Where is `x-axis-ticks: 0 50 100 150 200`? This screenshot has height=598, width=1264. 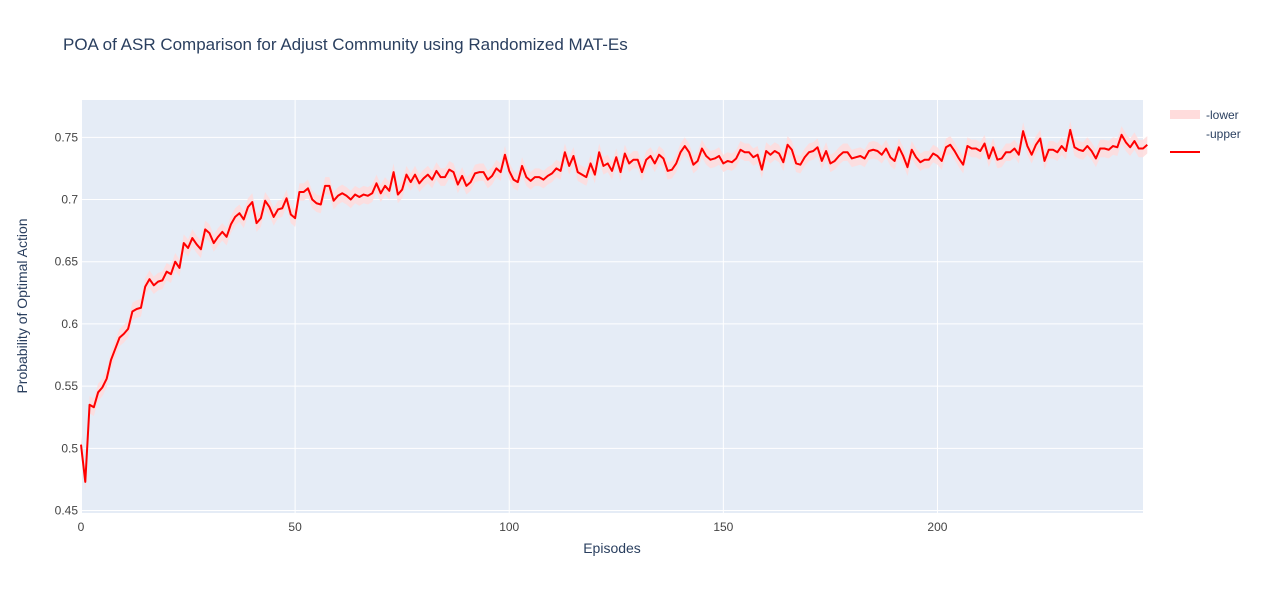 x-axis-ticks: 0 50 100 150 200 is located at coordinates (513, 527).